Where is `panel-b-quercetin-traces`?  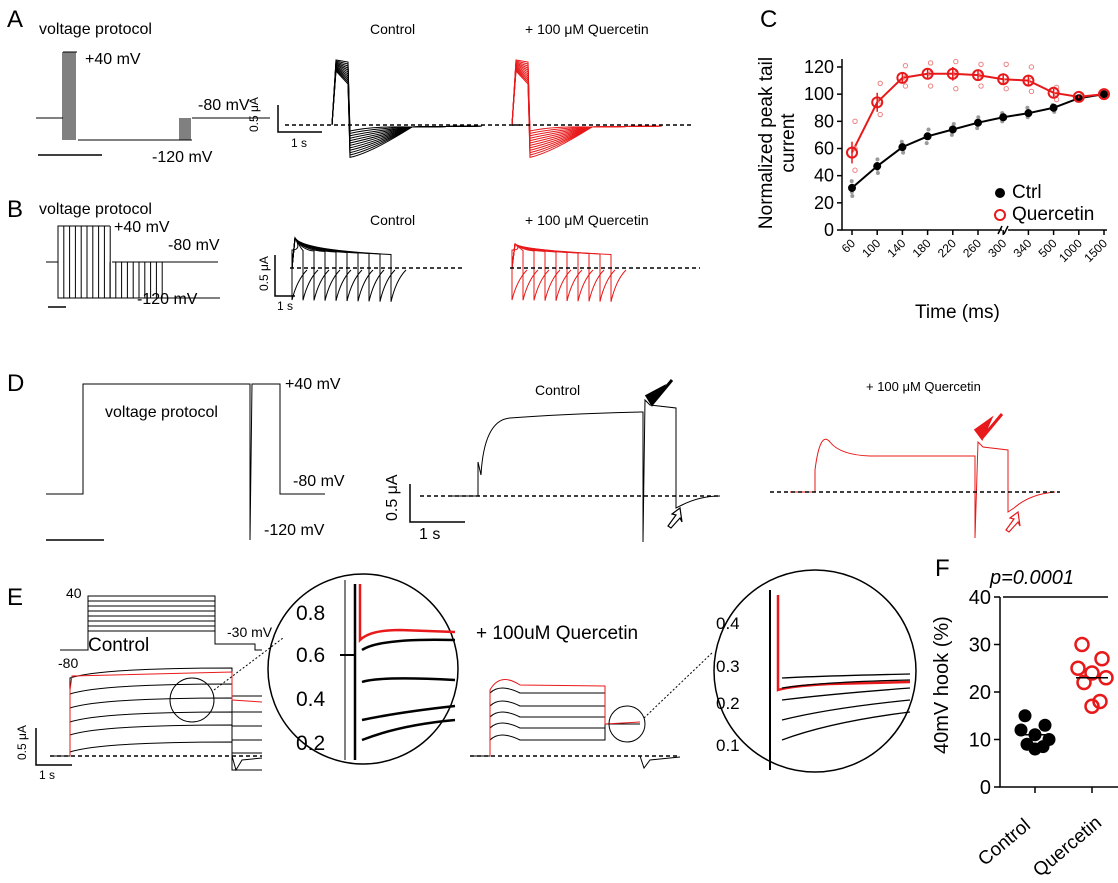 panel-b-quercetin-traces is located at coordinates (605, 273).